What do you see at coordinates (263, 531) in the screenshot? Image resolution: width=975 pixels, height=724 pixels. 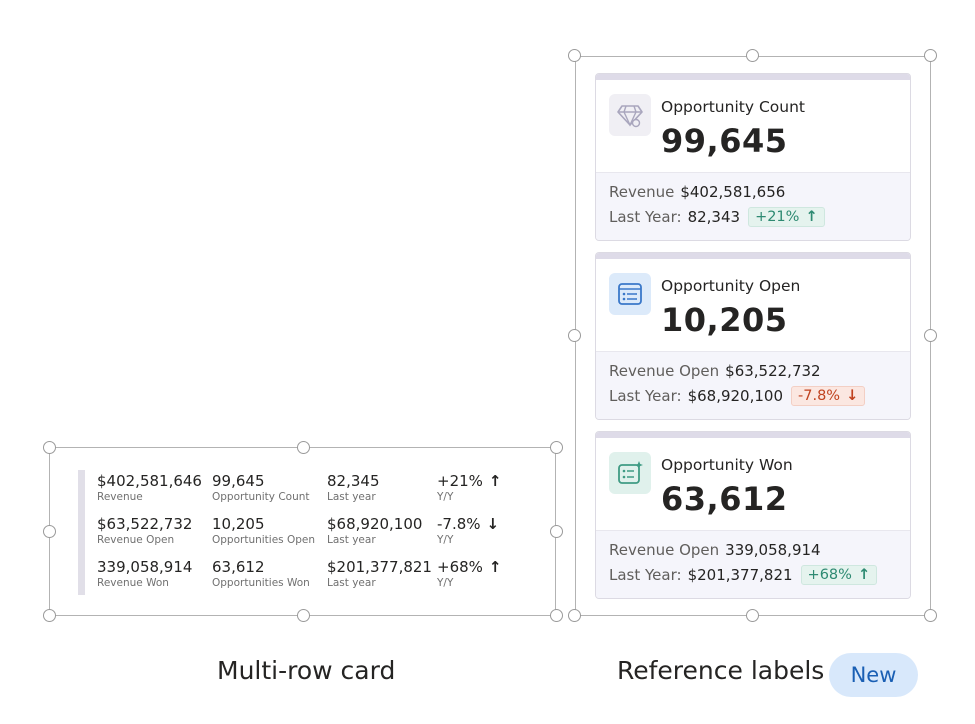 I see `multi-row-cell: 10,205 Opportunities Open` at bounding box center [263, 531].